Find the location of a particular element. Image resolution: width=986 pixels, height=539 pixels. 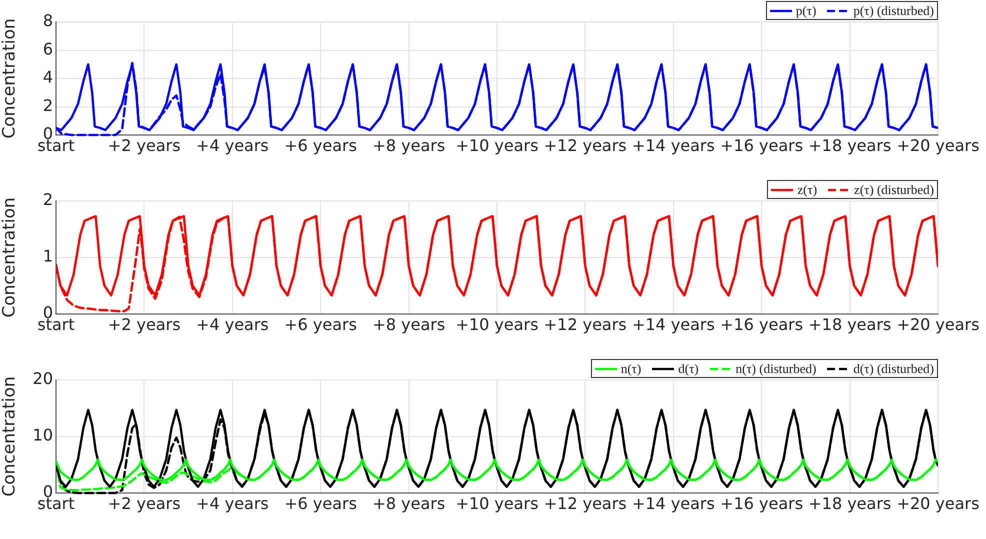

y-tick-label: 1 is located at coordinates (47, 256).